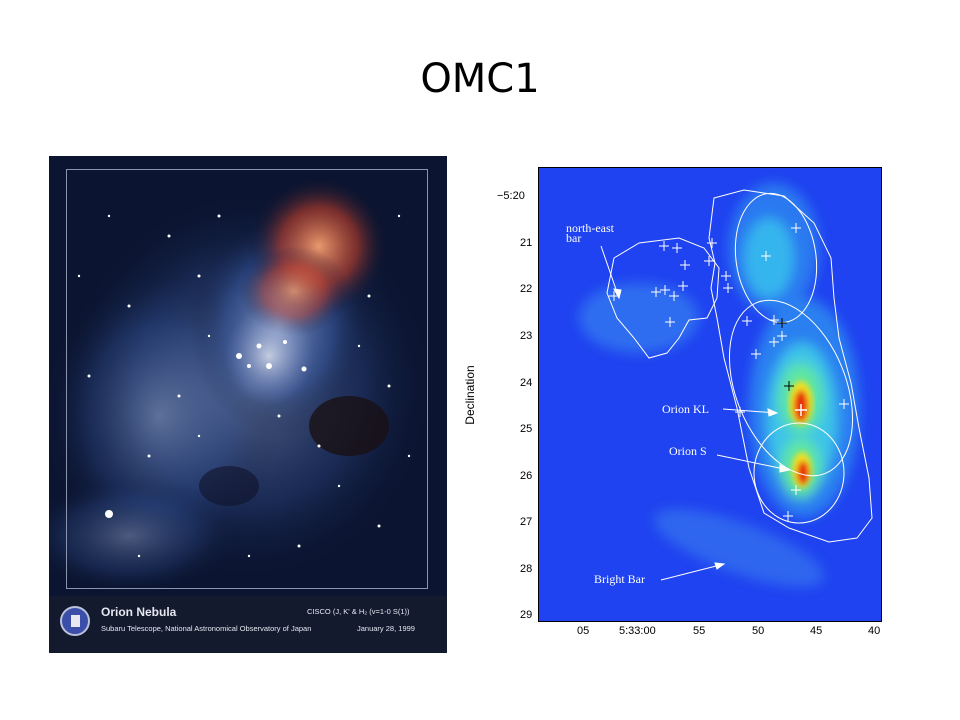  I want to click on observatory-seal, so click(75, 621).